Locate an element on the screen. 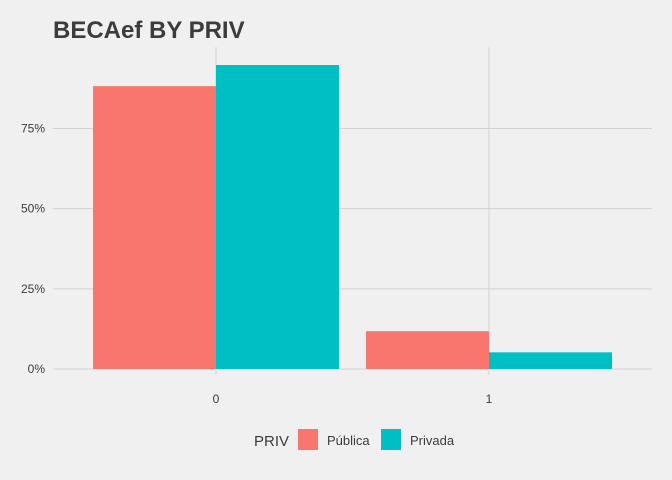 The width and height of the screenshot is (672, 480). legend-key-privada is located at coordinates (391, 439).